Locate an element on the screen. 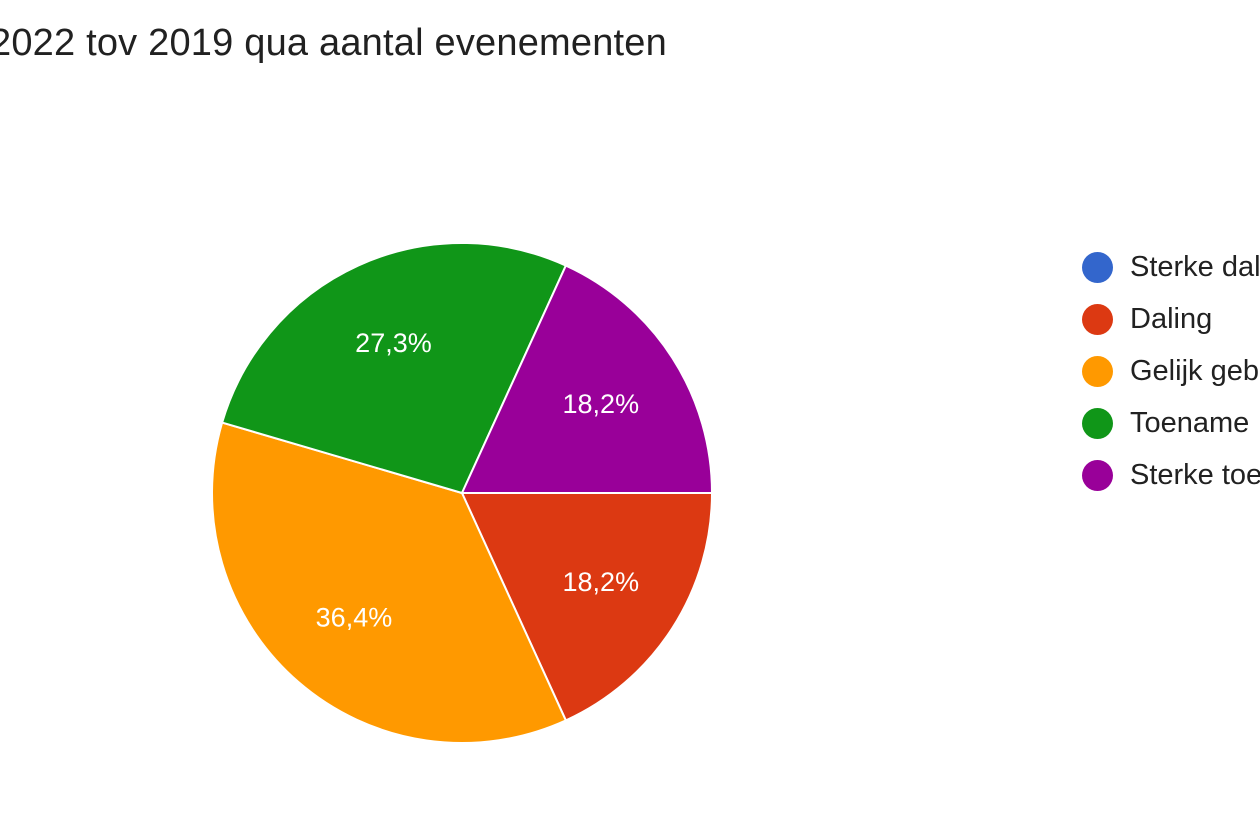 This screenshot has height=840, width=1260. slice-label-sterke-toename: 18,2% is located at coordinates (601, 404).